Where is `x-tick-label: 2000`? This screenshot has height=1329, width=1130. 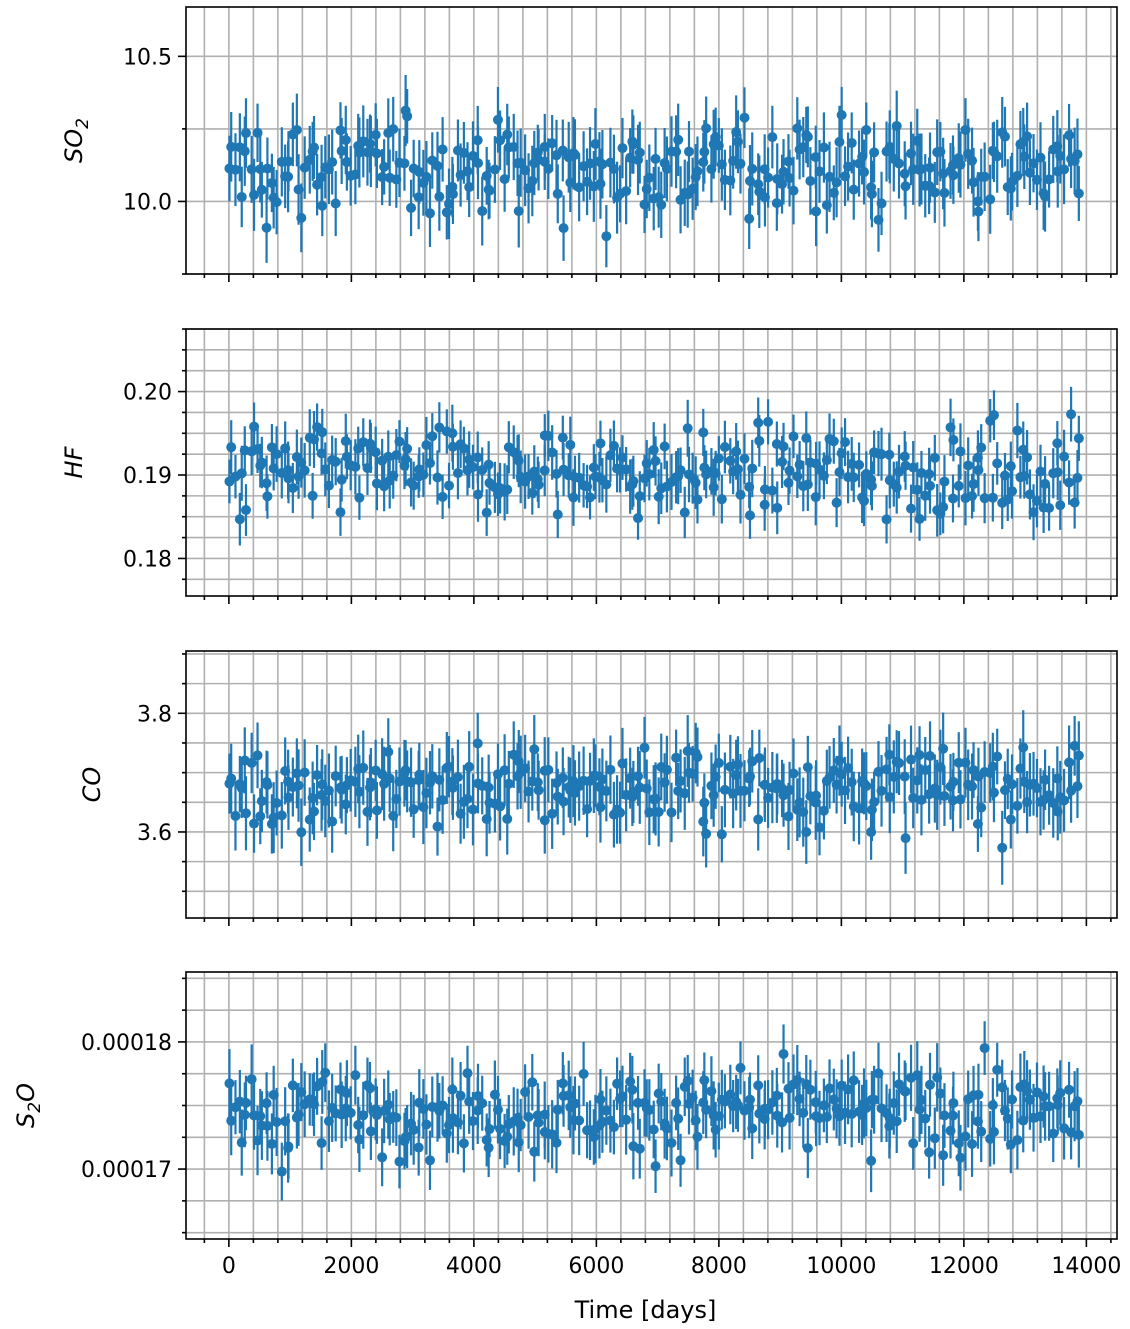
x-tick-label: 2000 is located at coordinates (351, 1266).